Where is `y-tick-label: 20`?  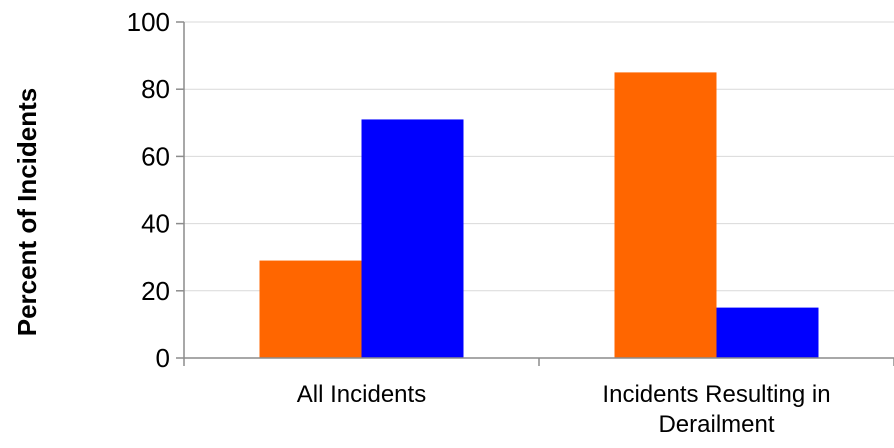 y-tick-label: 20 is located at coordinates (155, 291).